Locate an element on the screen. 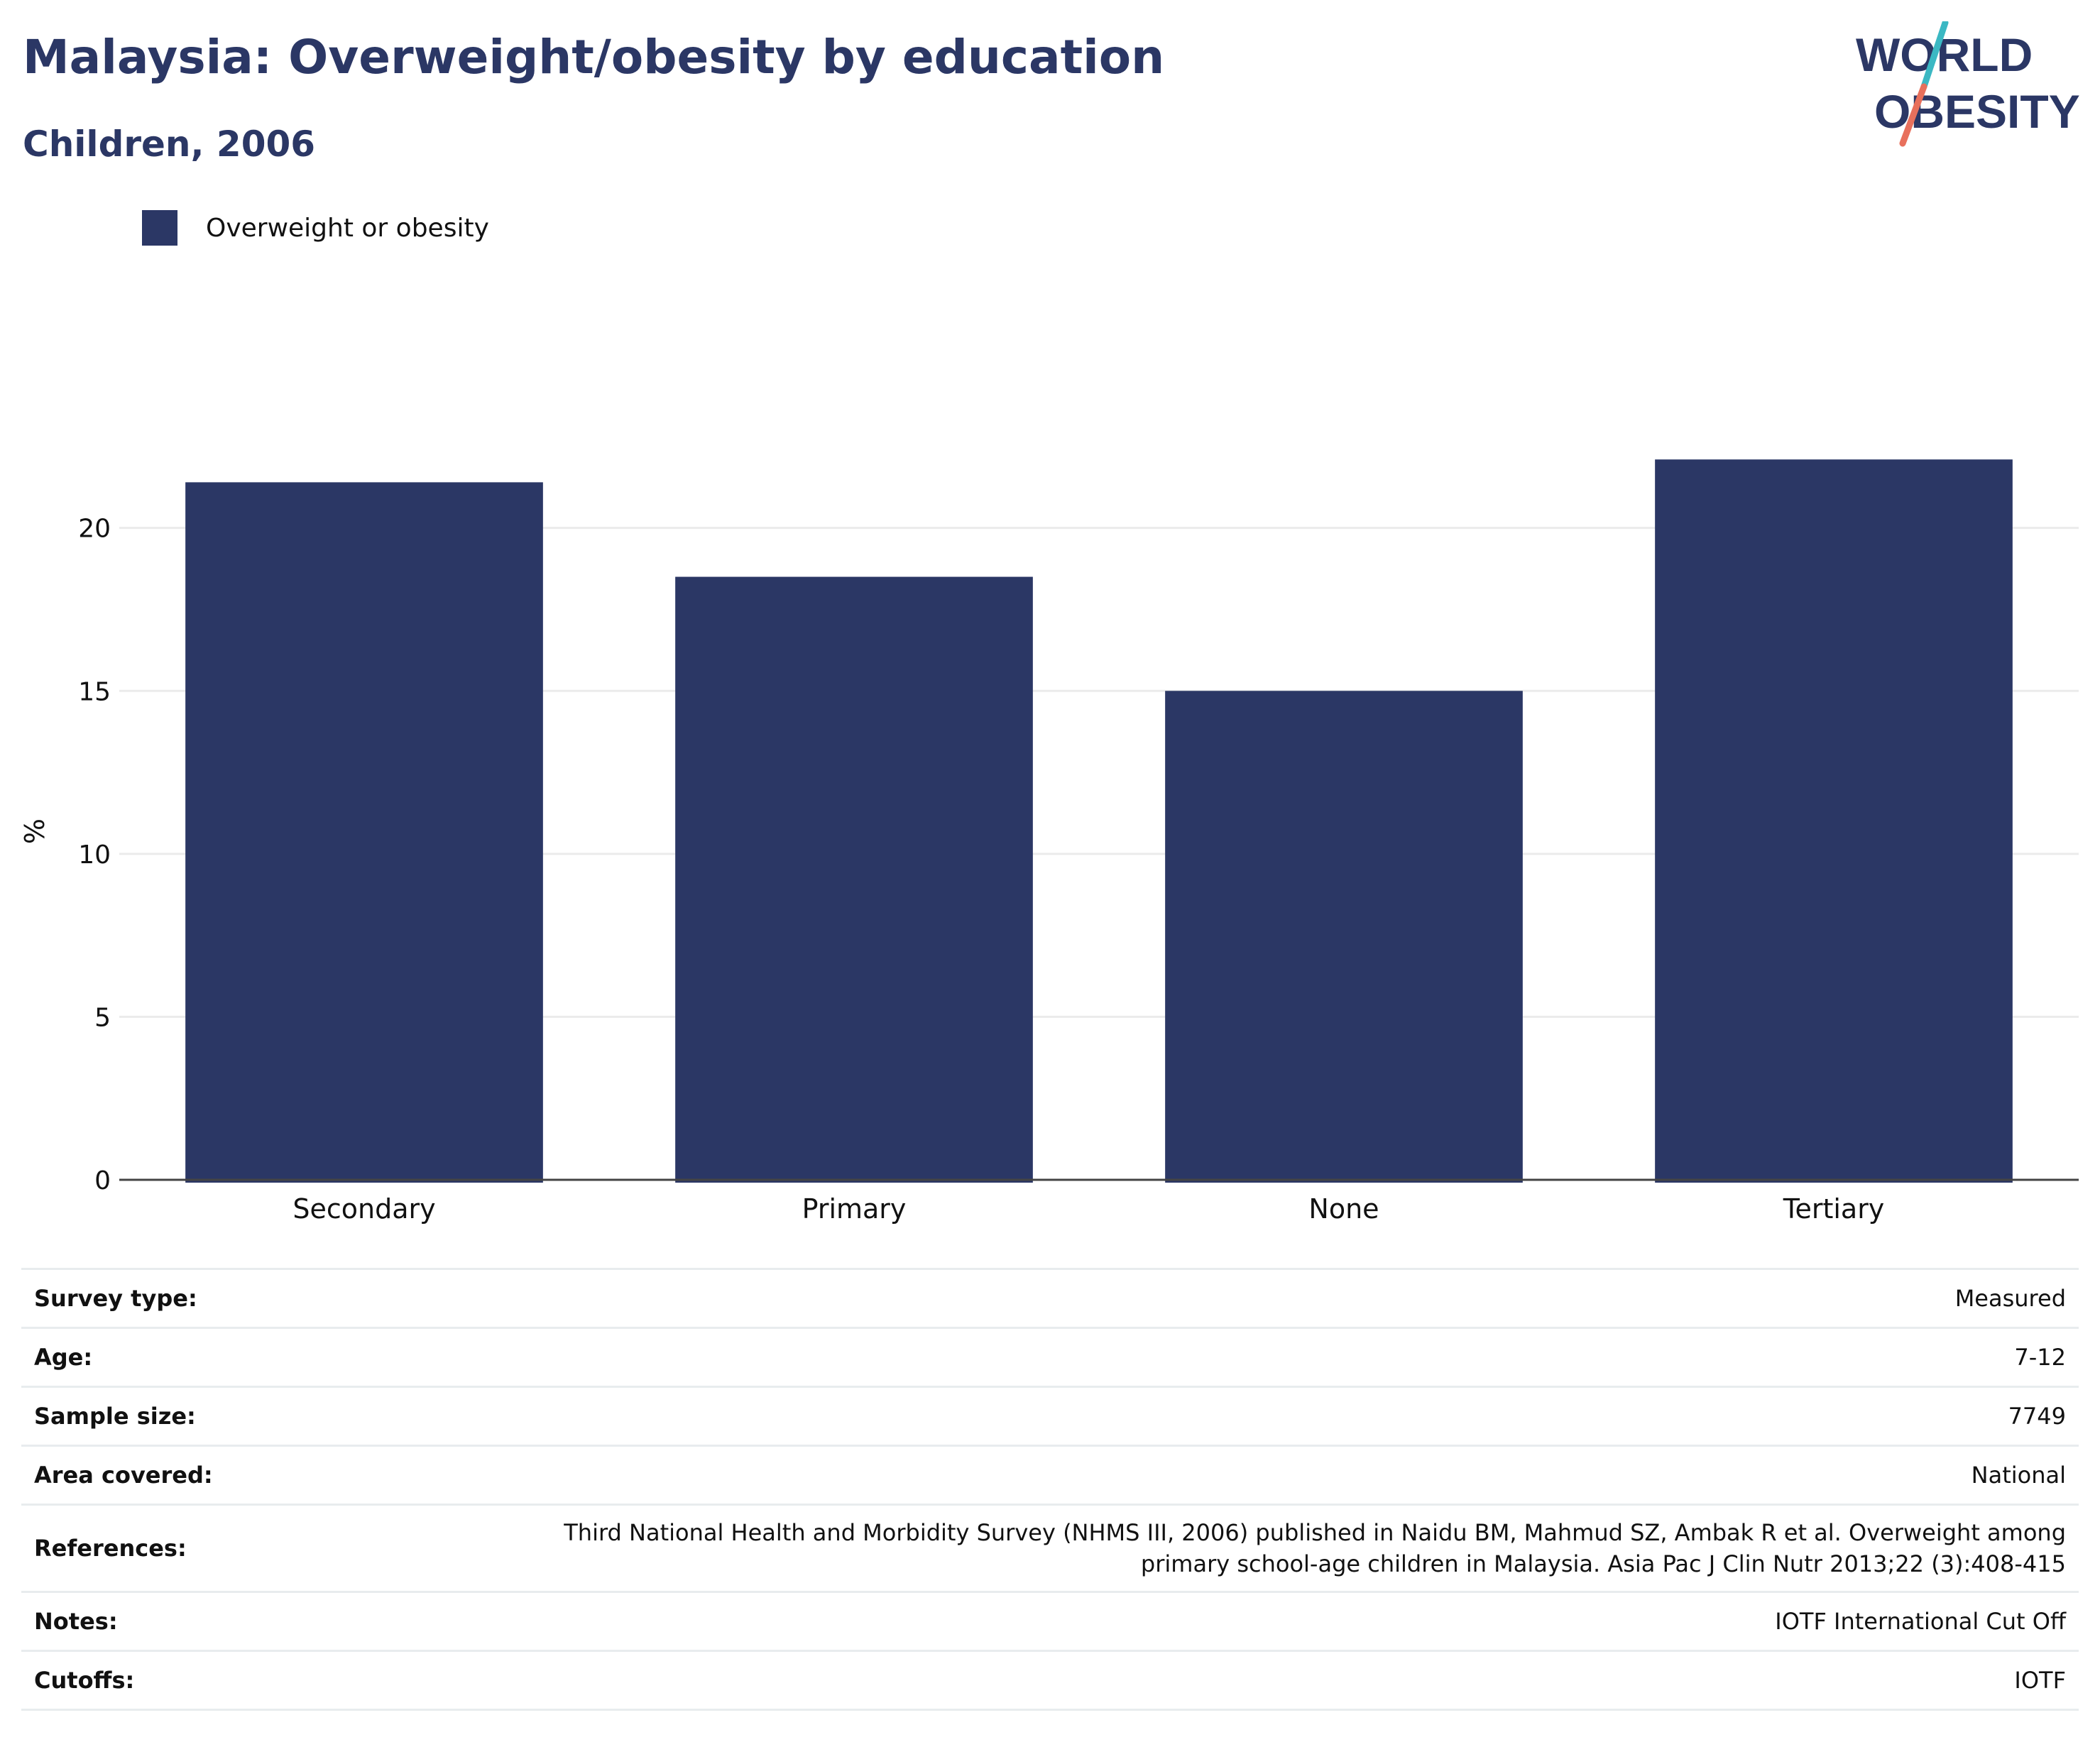 This screenshot has width=2100, height=1747. y-tick-label: 5 is located at coordinates (102, 1017).